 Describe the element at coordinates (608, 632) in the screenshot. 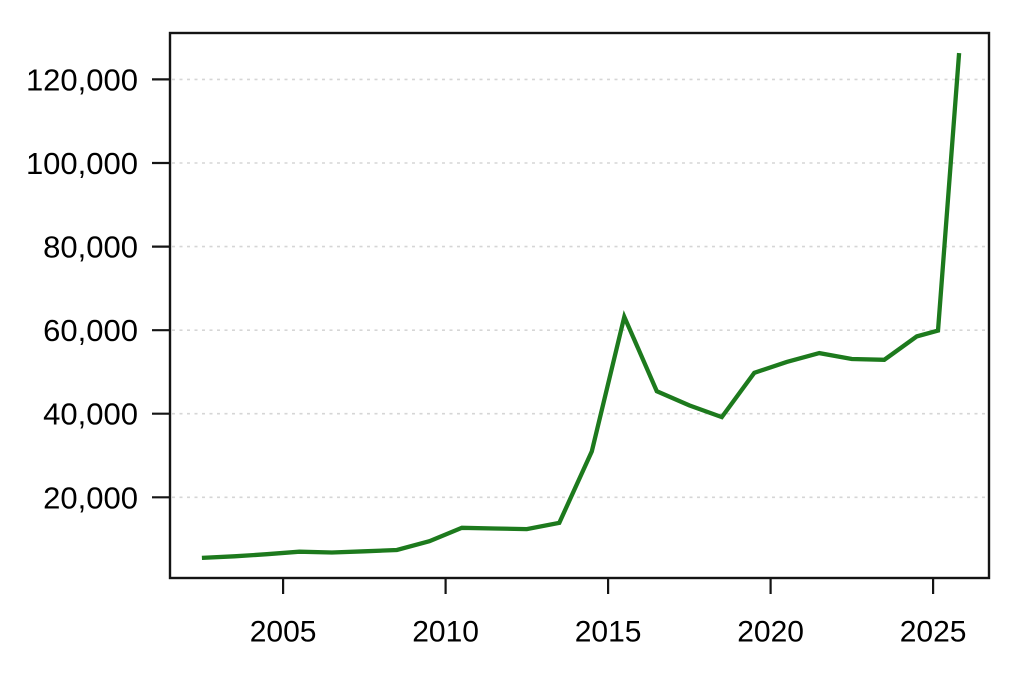

I see `x-axis-tick-label: 2015` at that location.